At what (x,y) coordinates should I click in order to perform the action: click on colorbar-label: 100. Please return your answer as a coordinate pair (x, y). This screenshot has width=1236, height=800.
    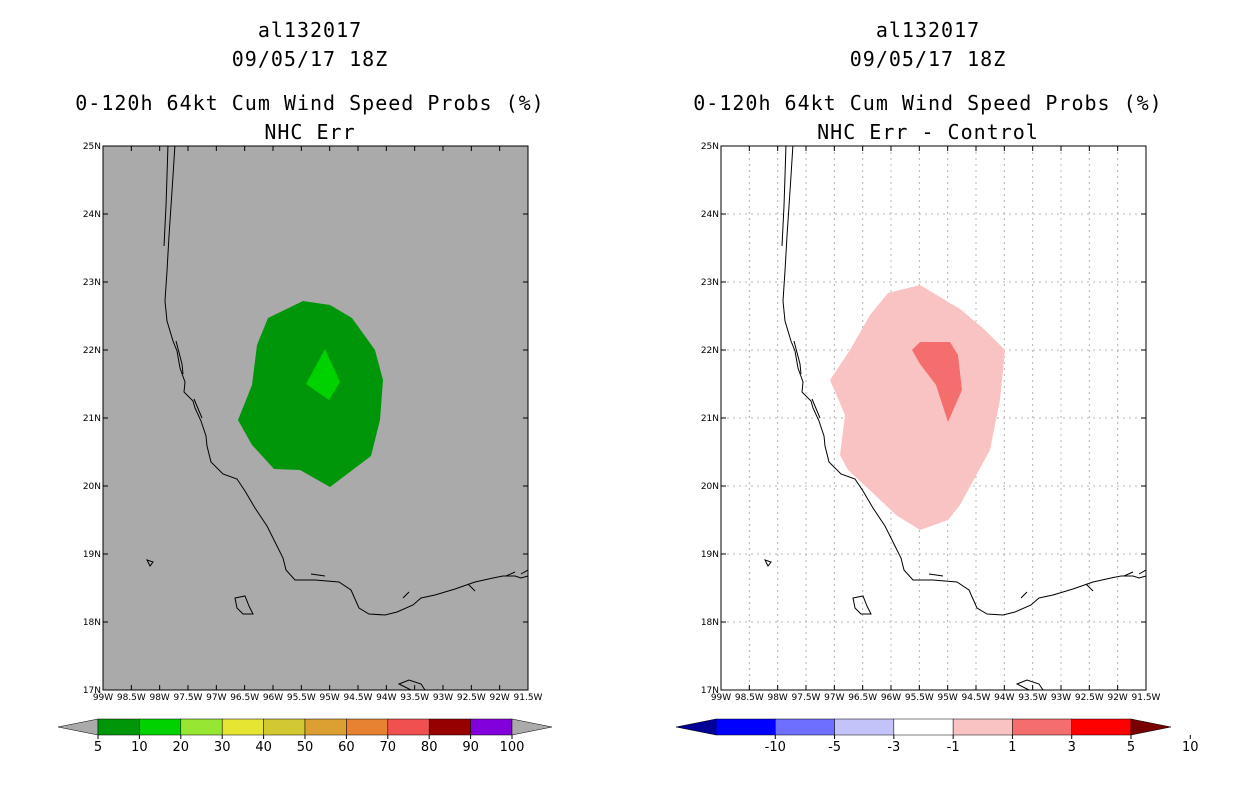
    Looking at the image, I should click on (512, 747).